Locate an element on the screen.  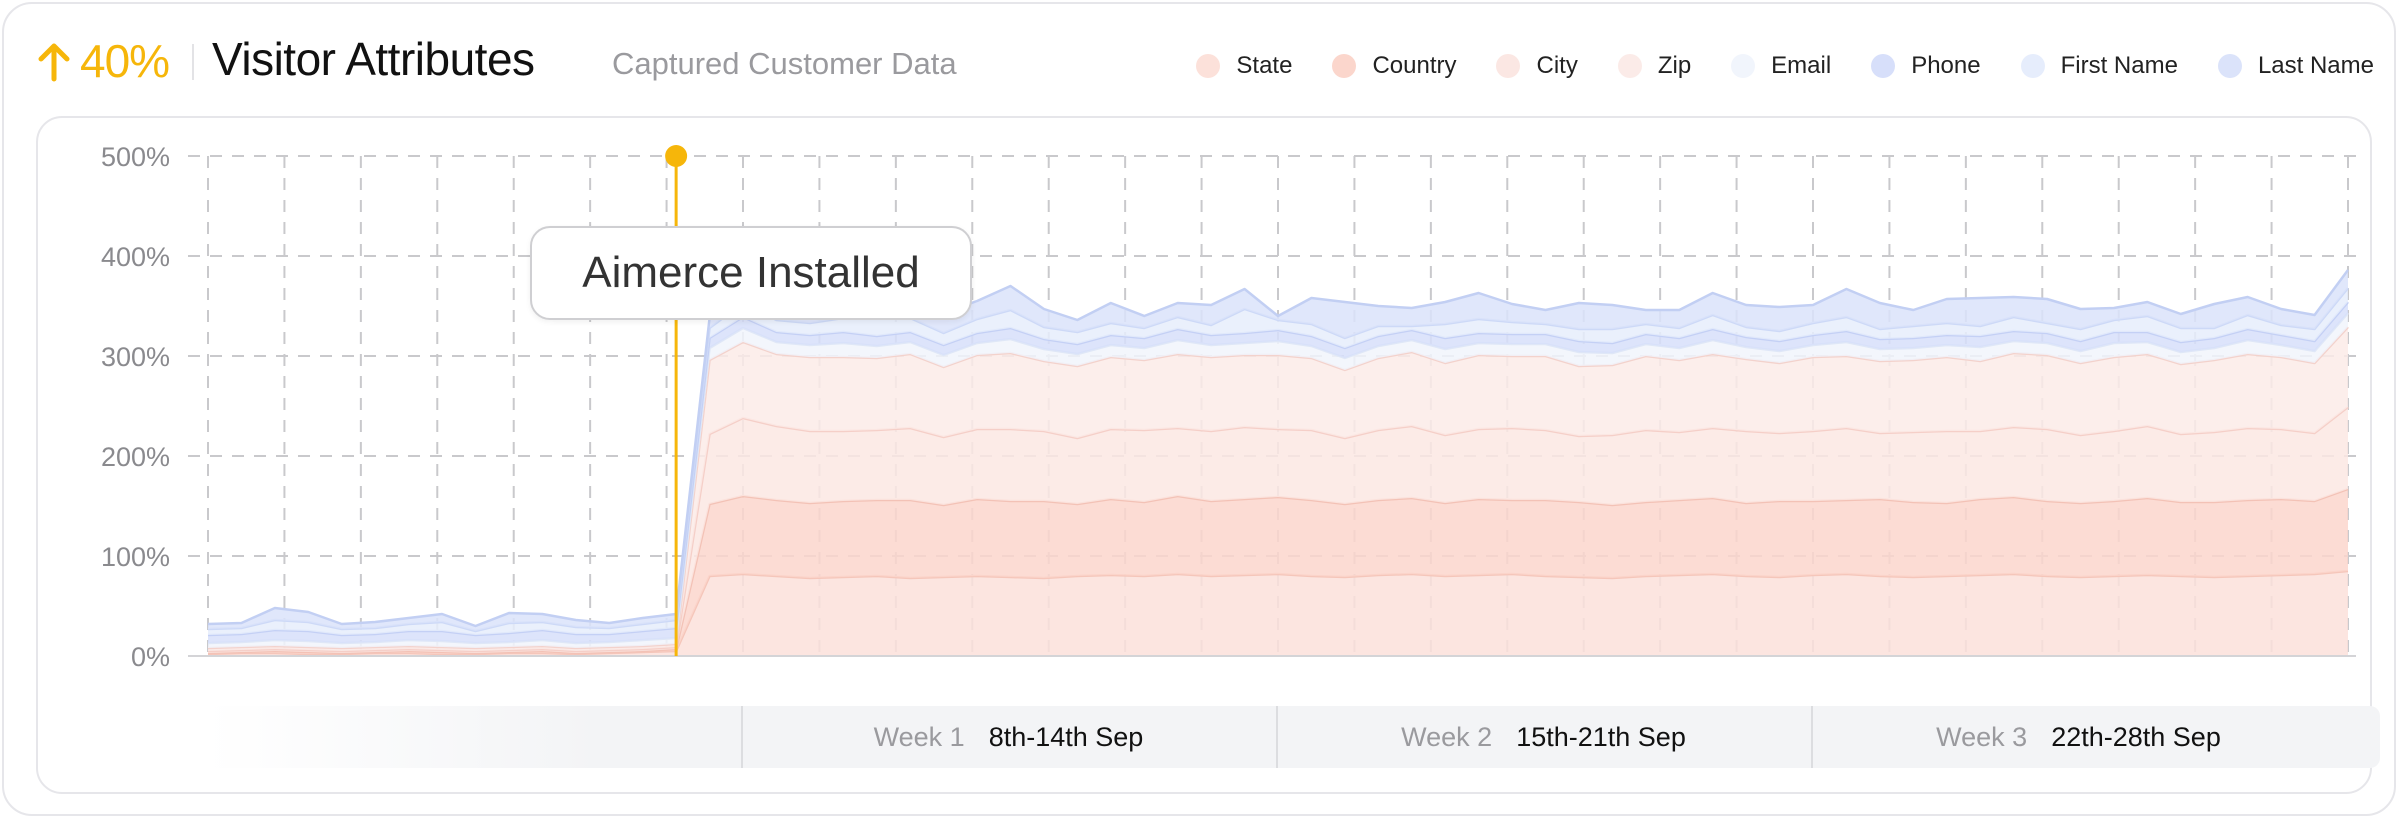
legend-item-phone: Phone is located at coordinates (1926, 66).